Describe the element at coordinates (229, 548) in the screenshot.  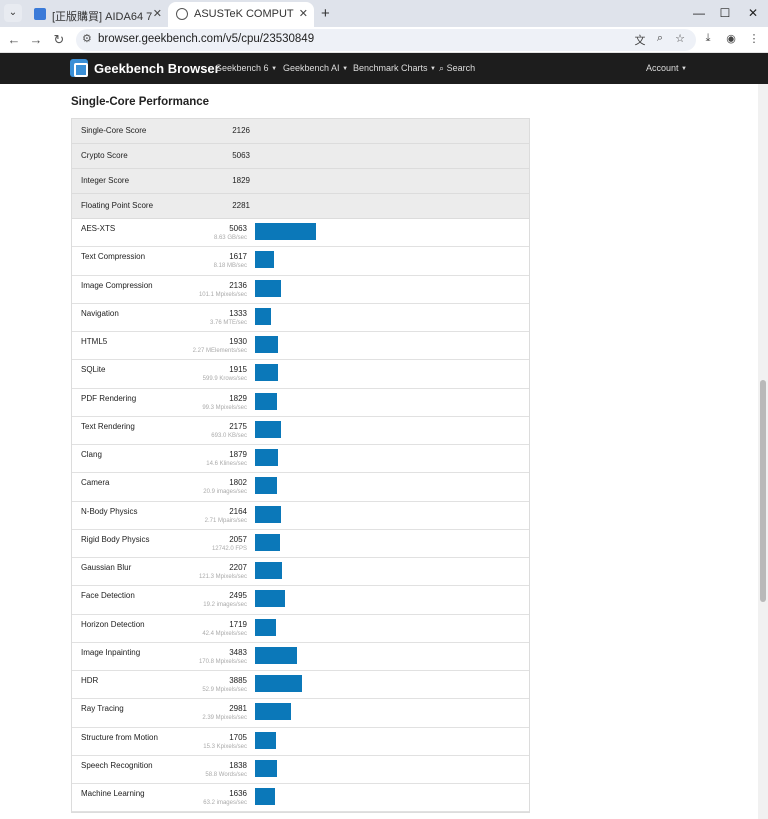
I see `workload-throughput: 12742.0 FPS` at that location.